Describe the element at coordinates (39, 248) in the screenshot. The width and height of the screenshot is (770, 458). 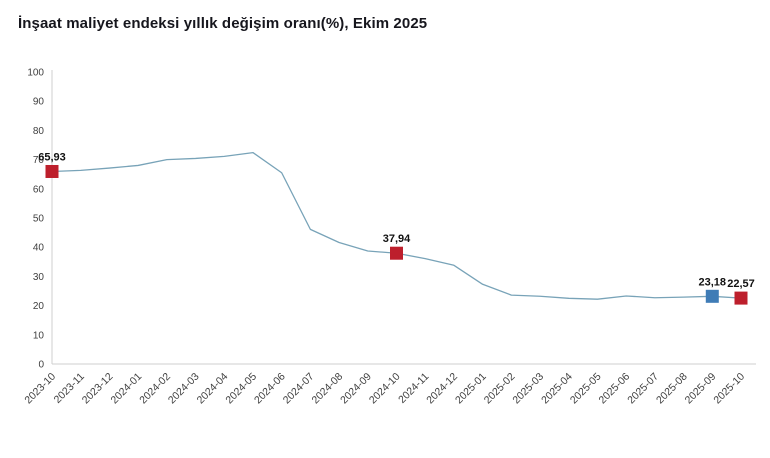
I see `y-tick-label: 40` at that location.